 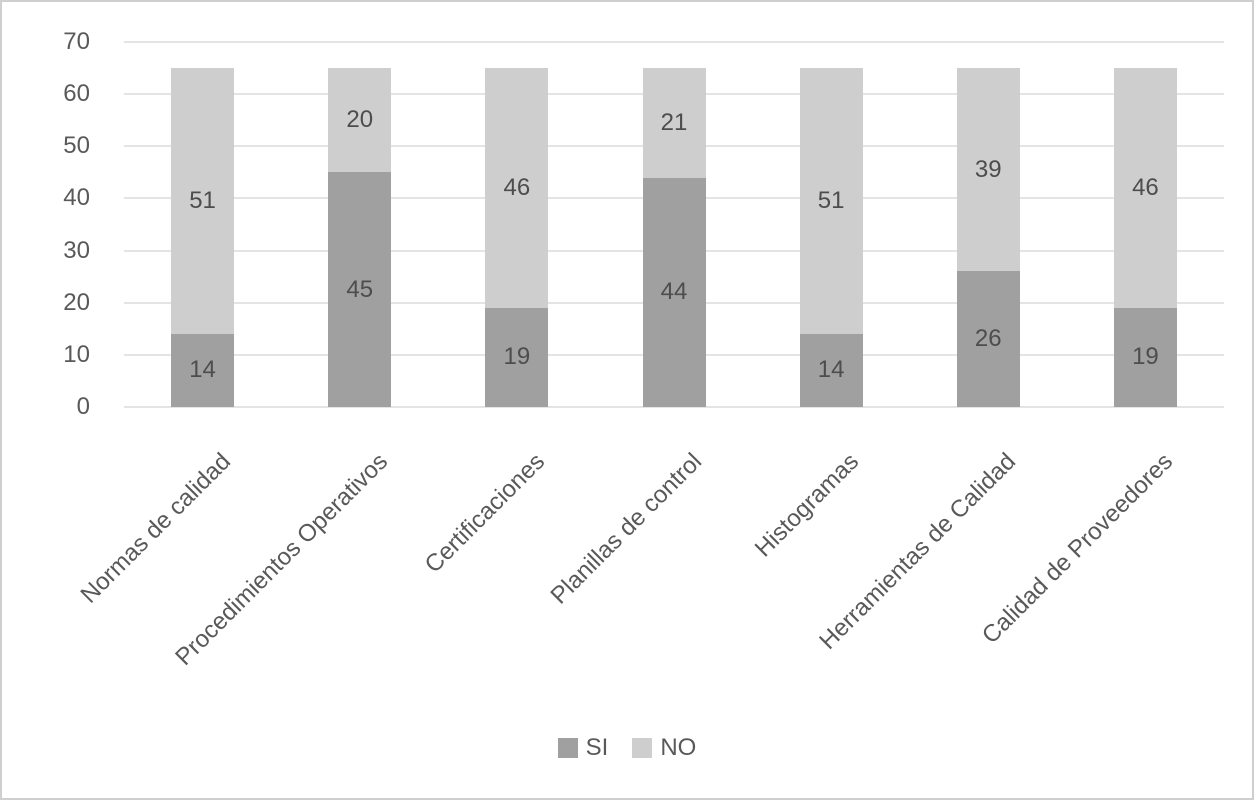 I want to click on legend-item-no: NO, so click(x=664, y=748).